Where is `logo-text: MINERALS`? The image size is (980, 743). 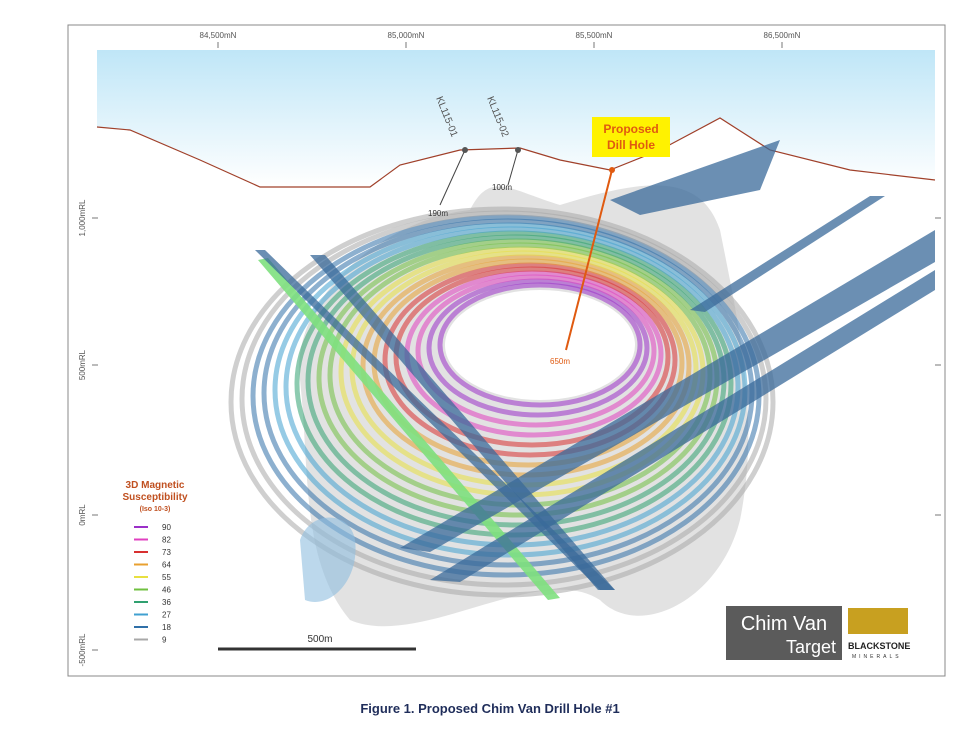
logo-text: MINERALS is located at coordinates (877, 657).